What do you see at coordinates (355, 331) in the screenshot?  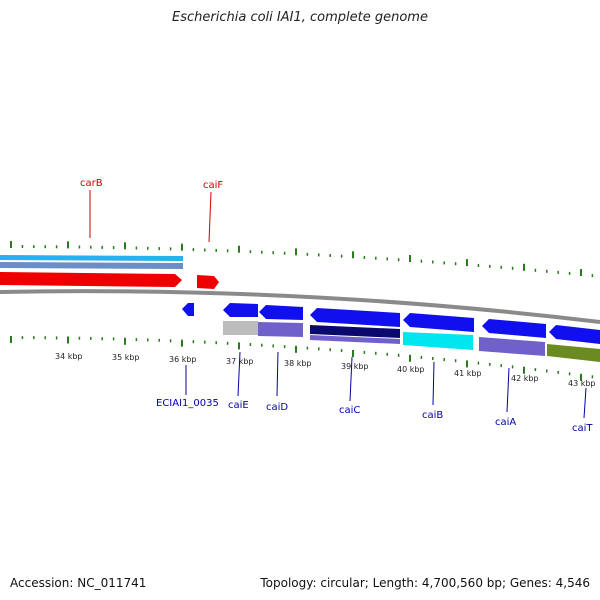 I see `caiC-segment-dark` at bounding box center [355, 331].